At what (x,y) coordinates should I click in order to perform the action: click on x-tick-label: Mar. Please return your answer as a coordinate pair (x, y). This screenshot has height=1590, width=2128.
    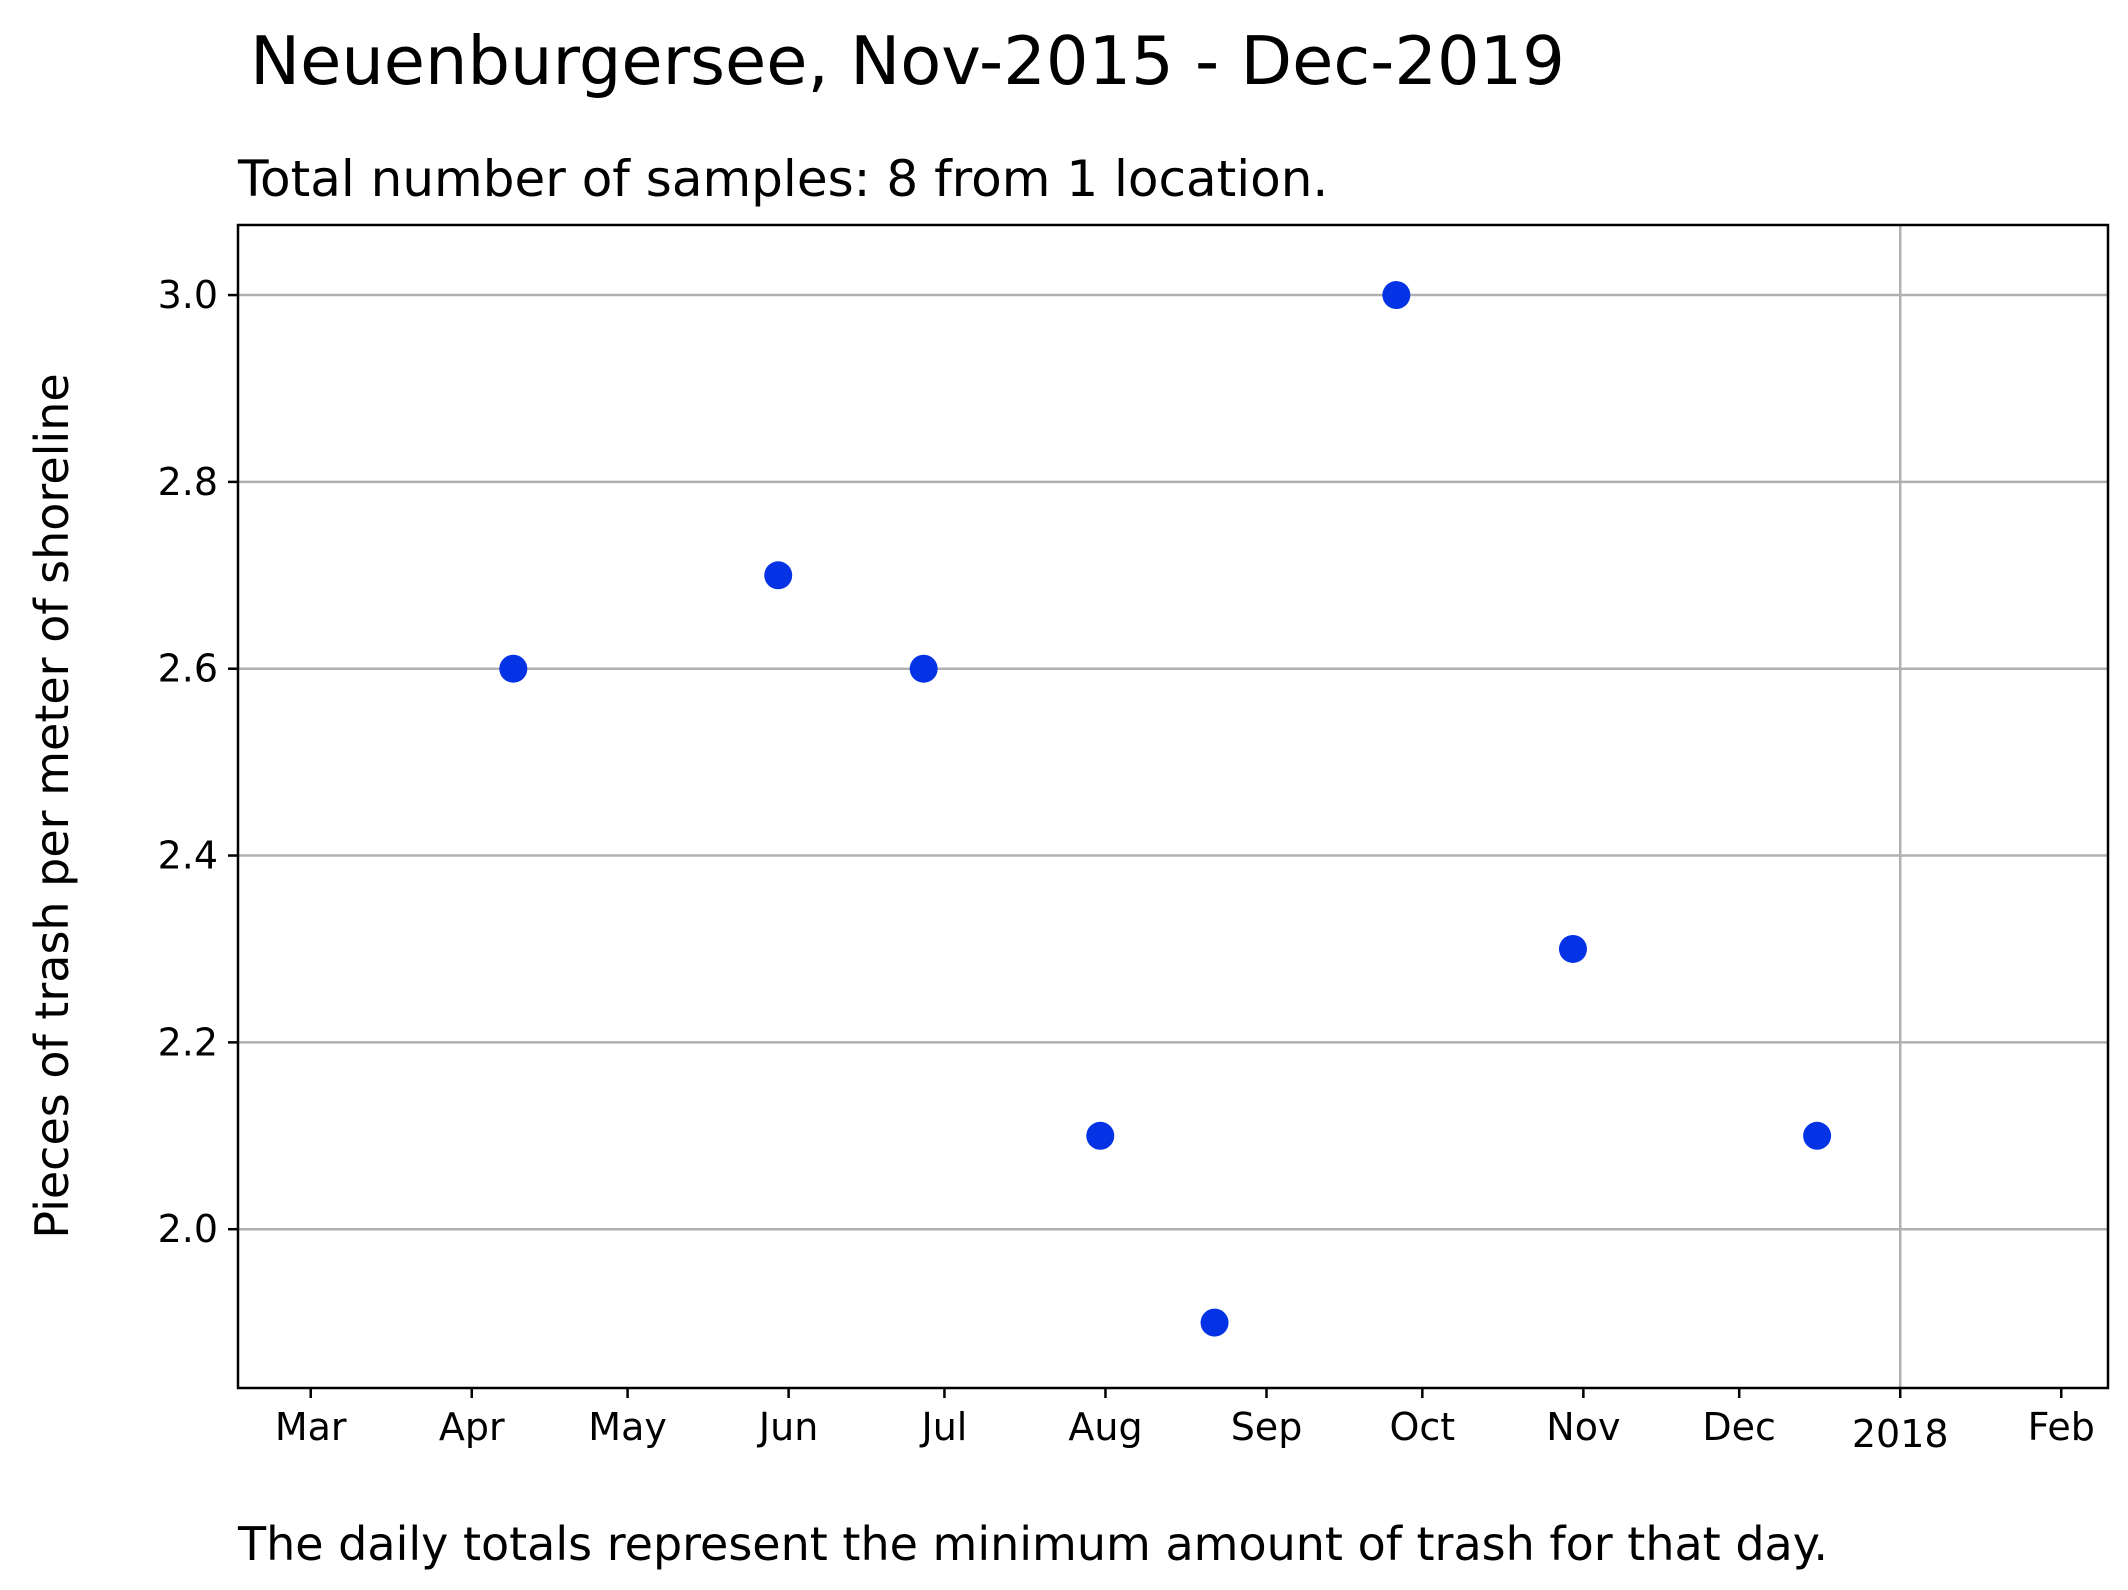
    Looking at the image, I should click on (311, 1427).